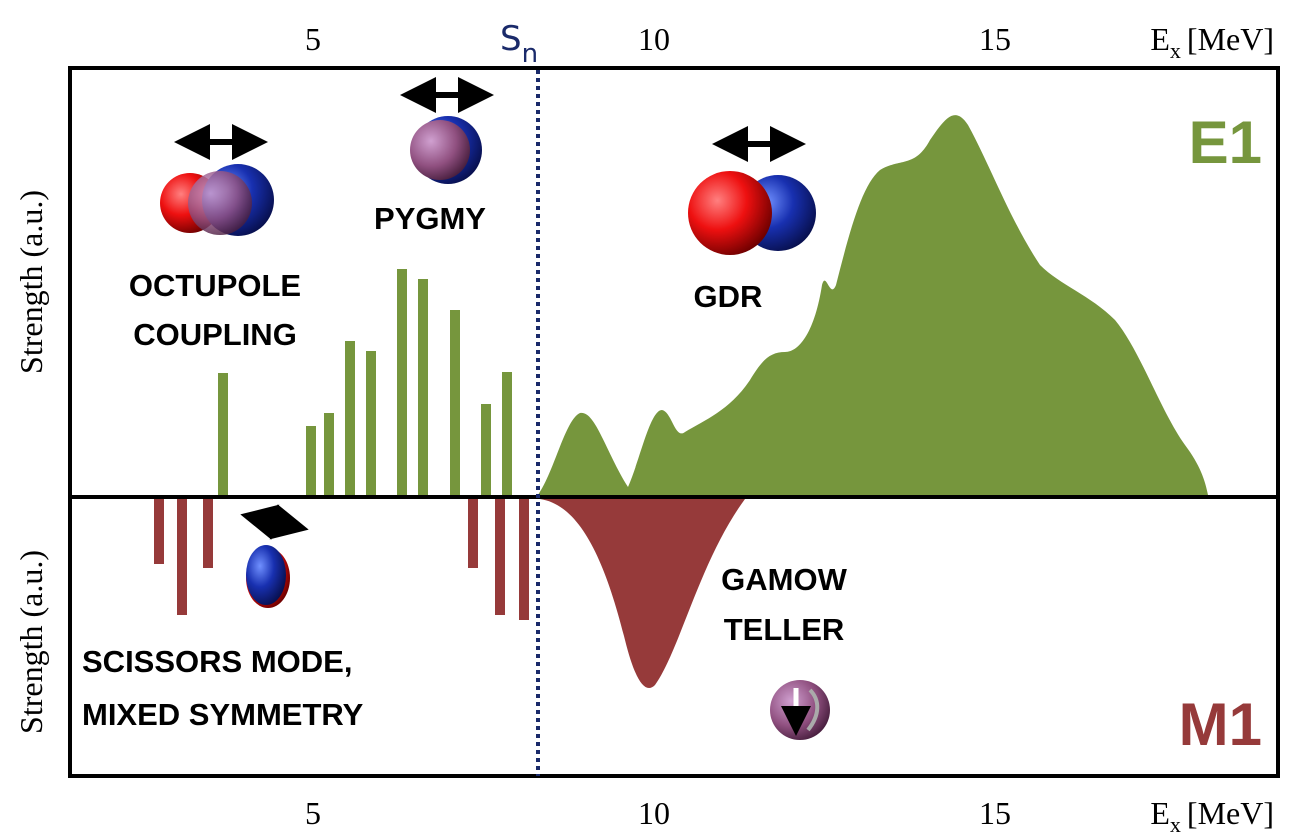  What do you see at coordinates (365, 382) in the screenshot?
I see `e1-bars` at bounding box center [365, 382].